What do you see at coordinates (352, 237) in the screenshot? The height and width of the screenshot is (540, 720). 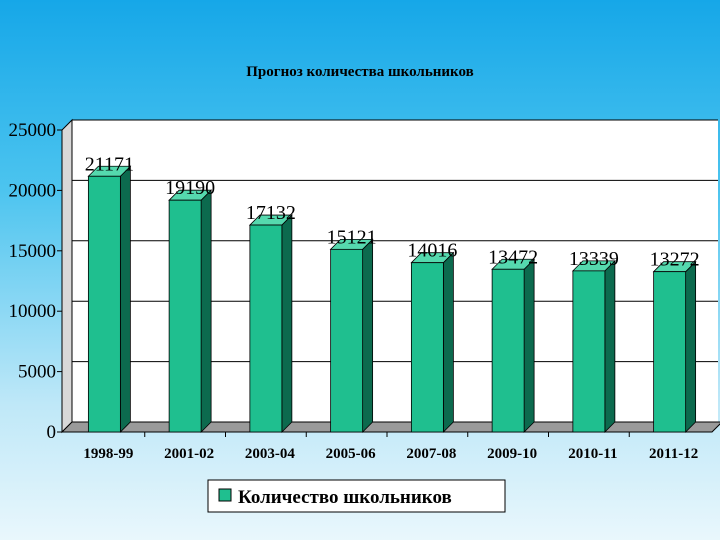 I see `data-label: 15121` at bounding box center [352, 237].